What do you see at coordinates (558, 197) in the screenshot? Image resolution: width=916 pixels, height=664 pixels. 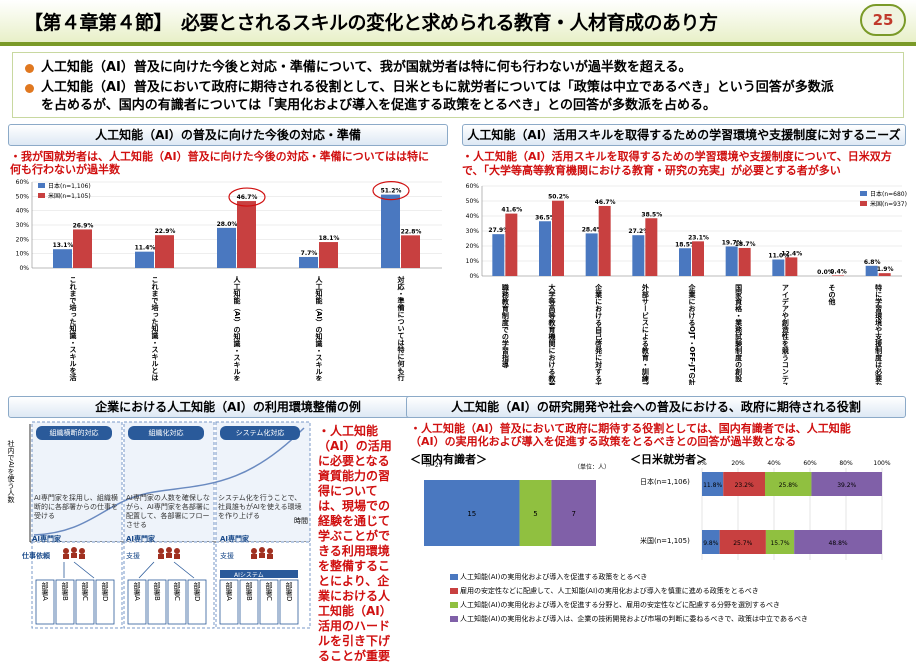 I see `data-label: 50.2%` at bounding box center [558, 197].